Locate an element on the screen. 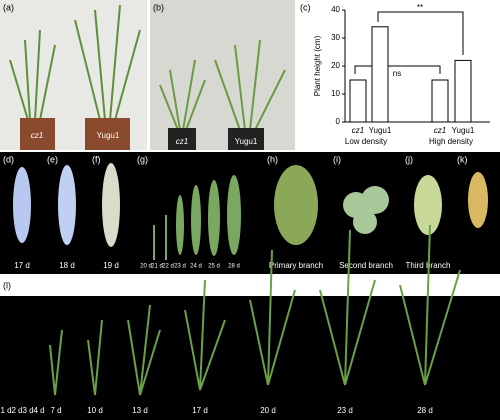 Image resolution: width=500 pixels, height=420 pixels. day-label: 2 d is located at coordinates (16, 410).